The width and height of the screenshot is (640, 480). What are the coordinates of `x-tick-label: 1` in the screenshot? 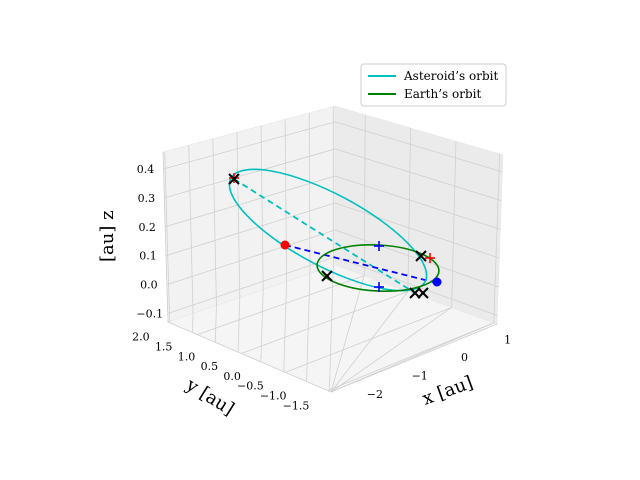 It's located at (507, 339).